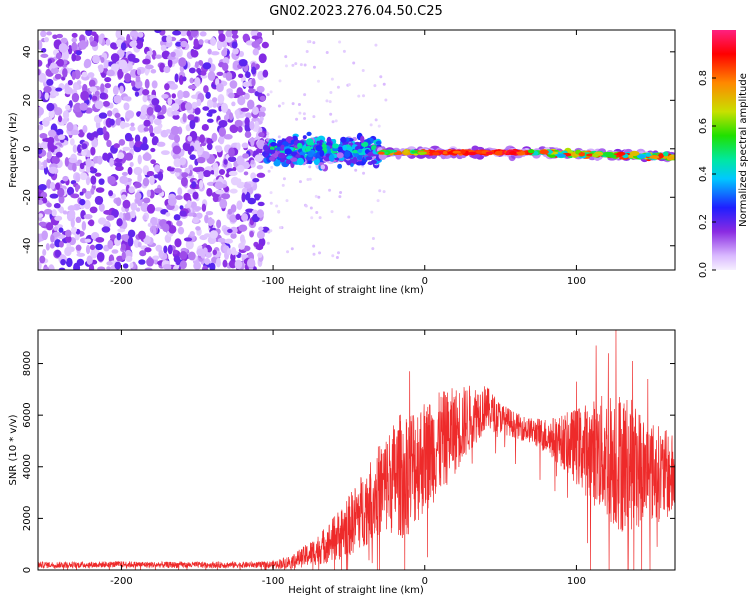 The height and width of the screenshot is (600, 750). What do you see at coordinates (27, 518) in the screenshot?
I see `snr-y-tick-label: 2000` at bounding box center [27, 518].